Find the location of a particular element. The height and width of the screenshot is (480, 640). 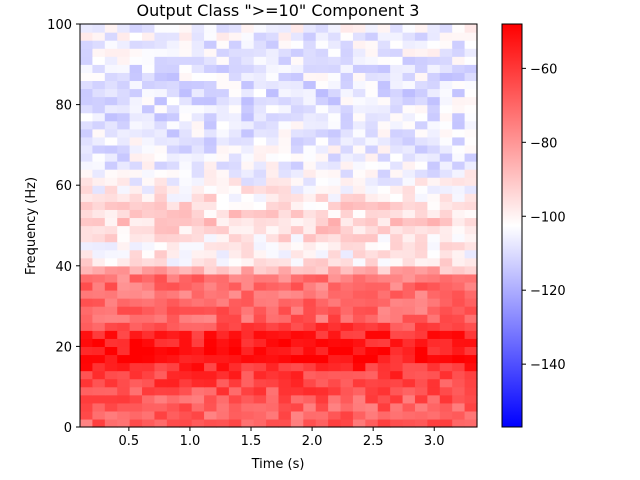

x-tick-label: 2.0 is located at coordinates (312, 441).